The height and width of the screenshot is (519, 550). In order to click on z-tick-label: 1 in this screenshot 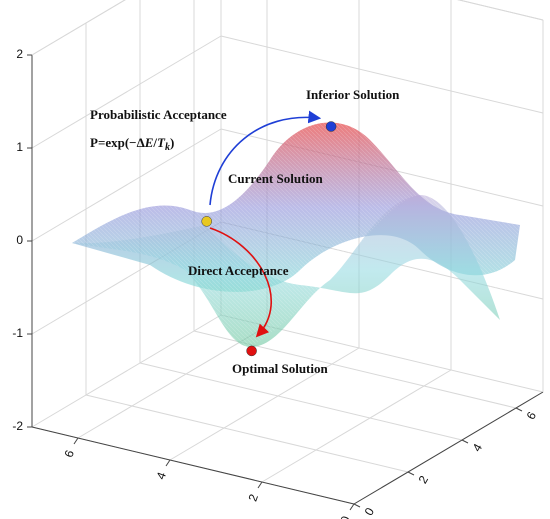, I will do `click(19, 147)`.